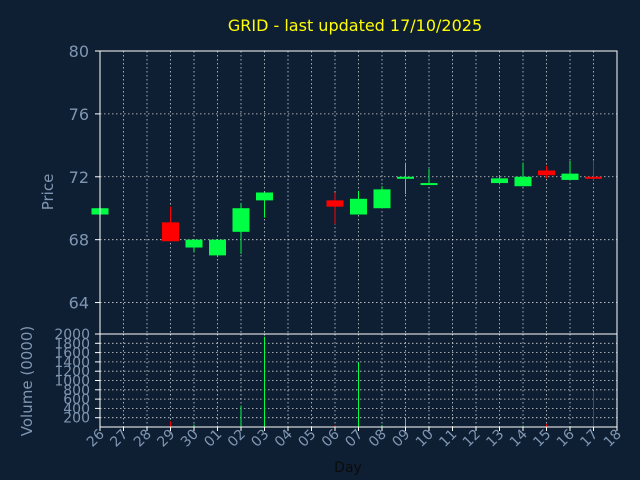 Image resolution: width=640 pixels, height=480 pixels. I want to click on price-tick-labels: 64 68 72 76 80, so click(84, 177).